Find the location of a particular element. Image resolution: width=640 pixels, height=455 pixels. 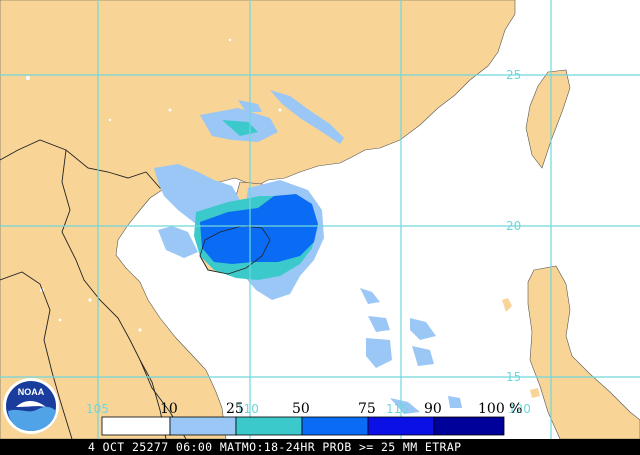

lat-label-25: 25 is located at coordinates (513, 75).